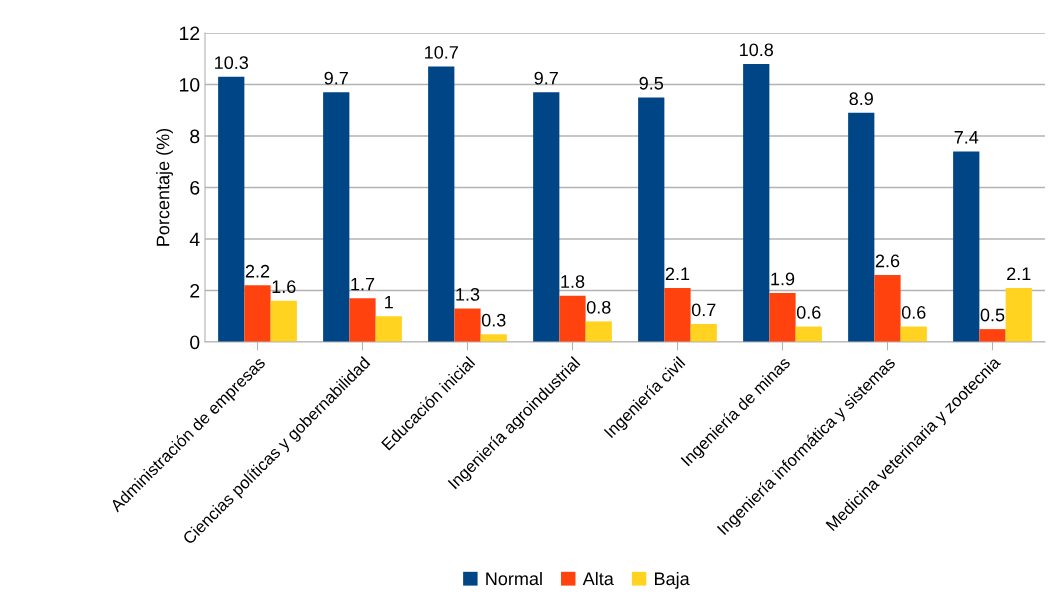 This screenshot has height=599, width=1048. What do you see at coordinates (164, 187) in the screenshot?
I see `y-axis-title: Porcentaje (%)` at bounding box center [164, 187].